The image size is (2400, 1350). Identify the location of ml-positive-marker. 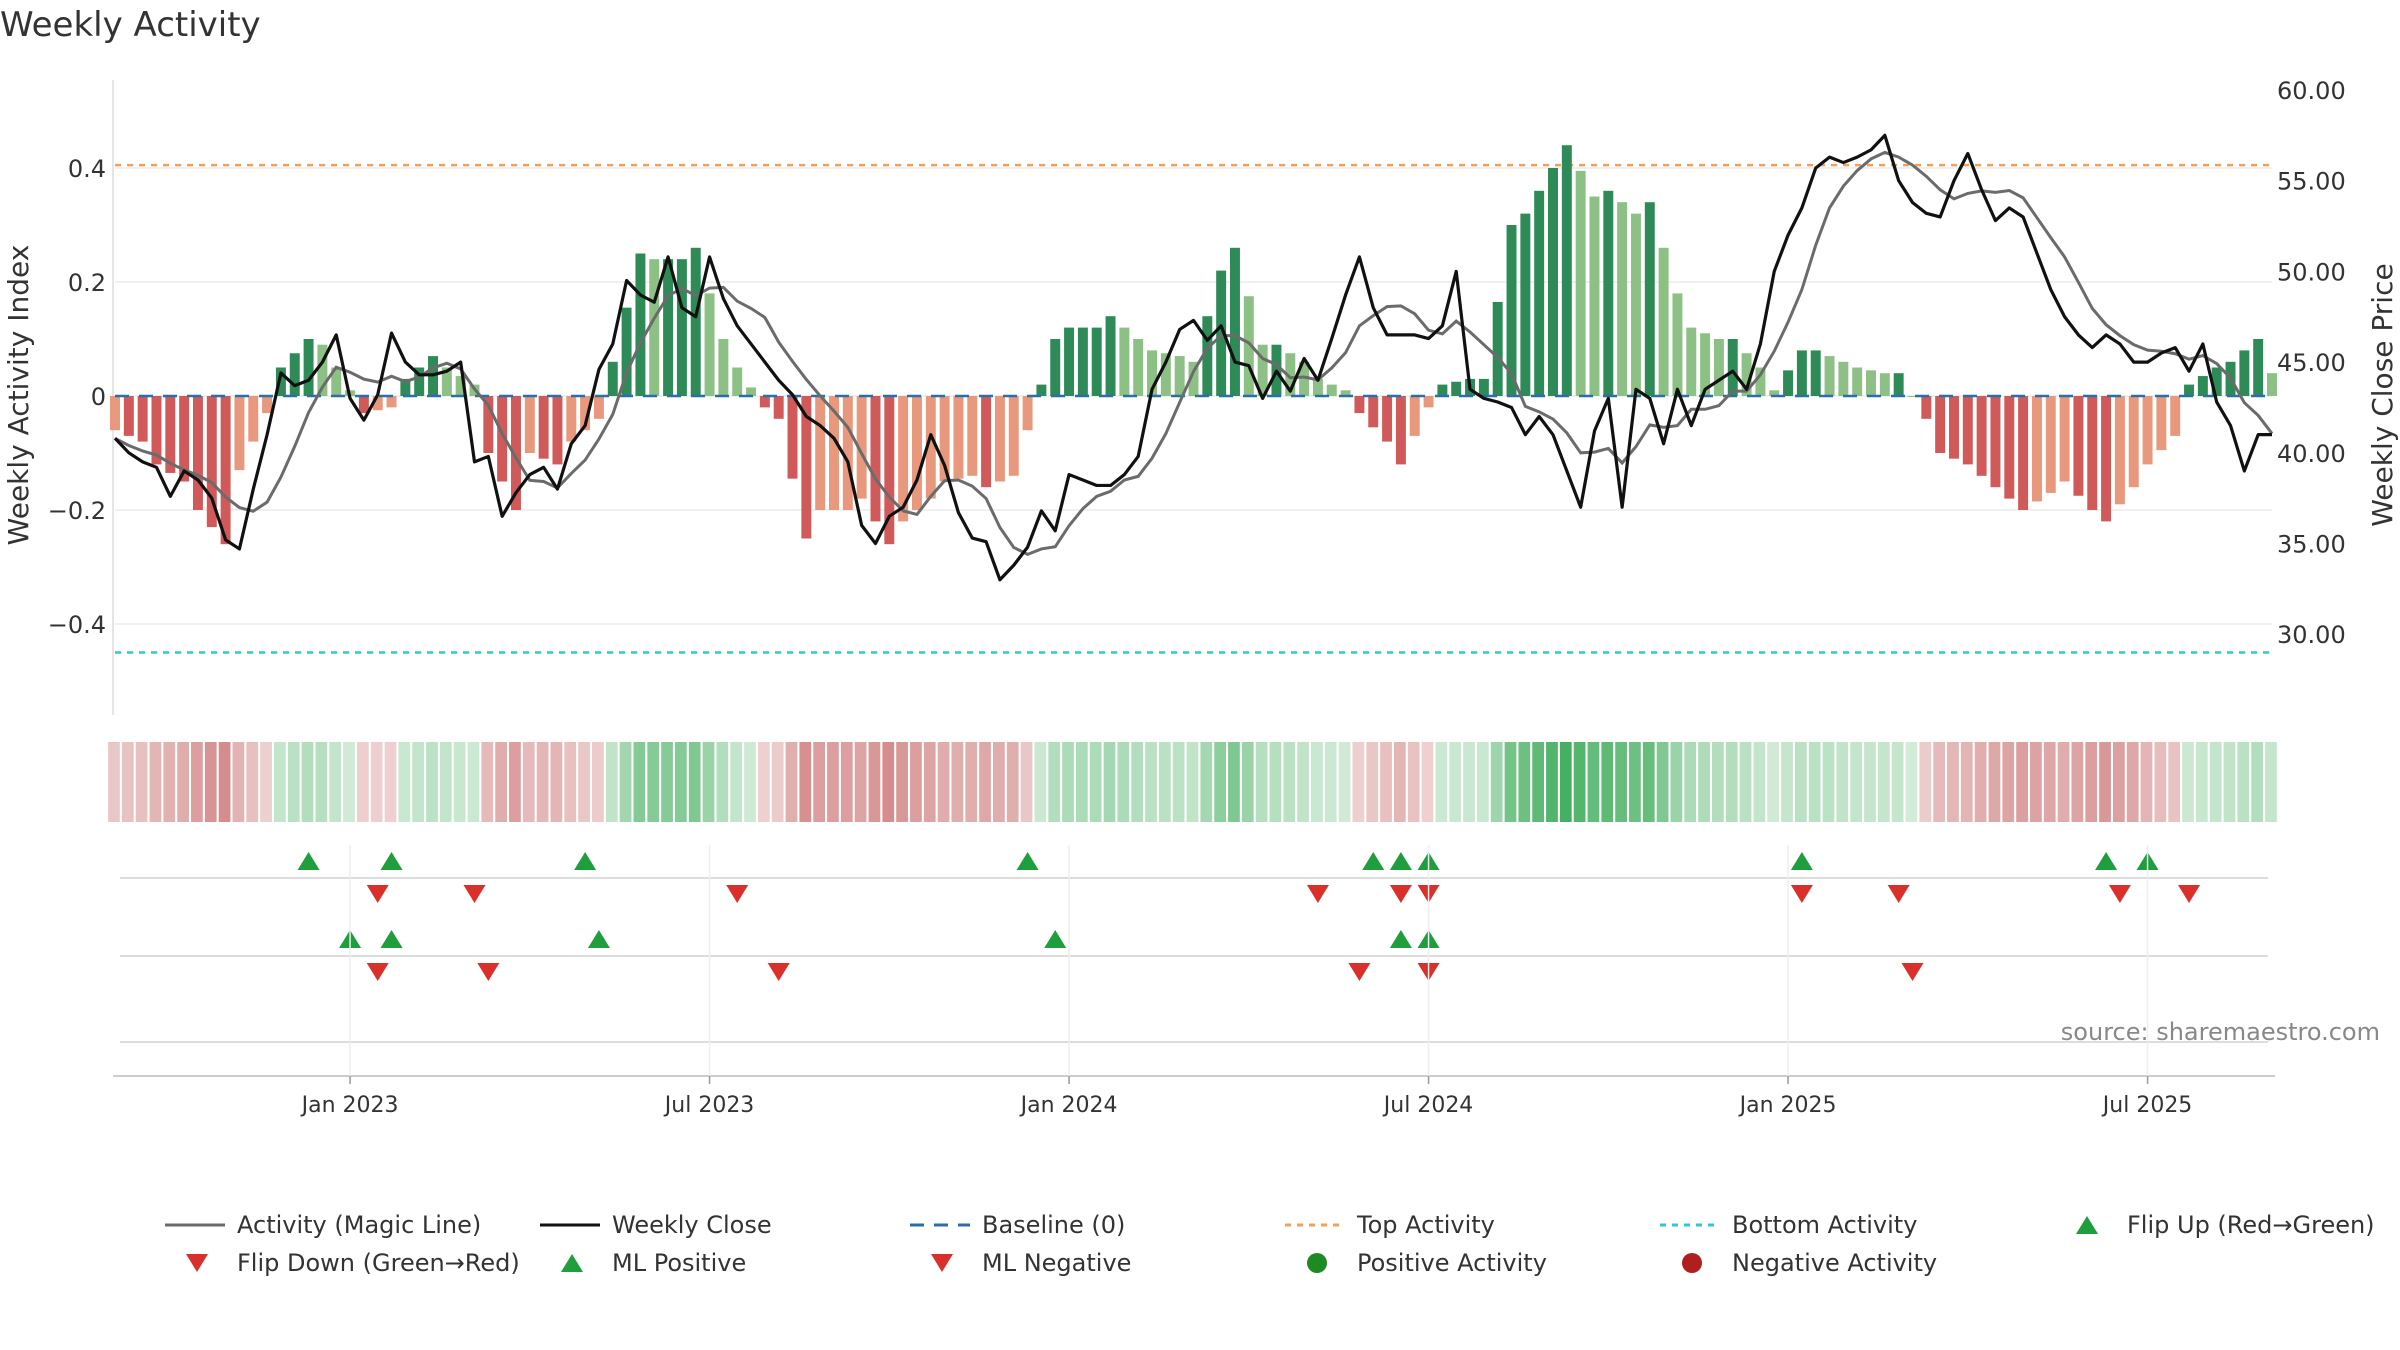
(1055, 939).